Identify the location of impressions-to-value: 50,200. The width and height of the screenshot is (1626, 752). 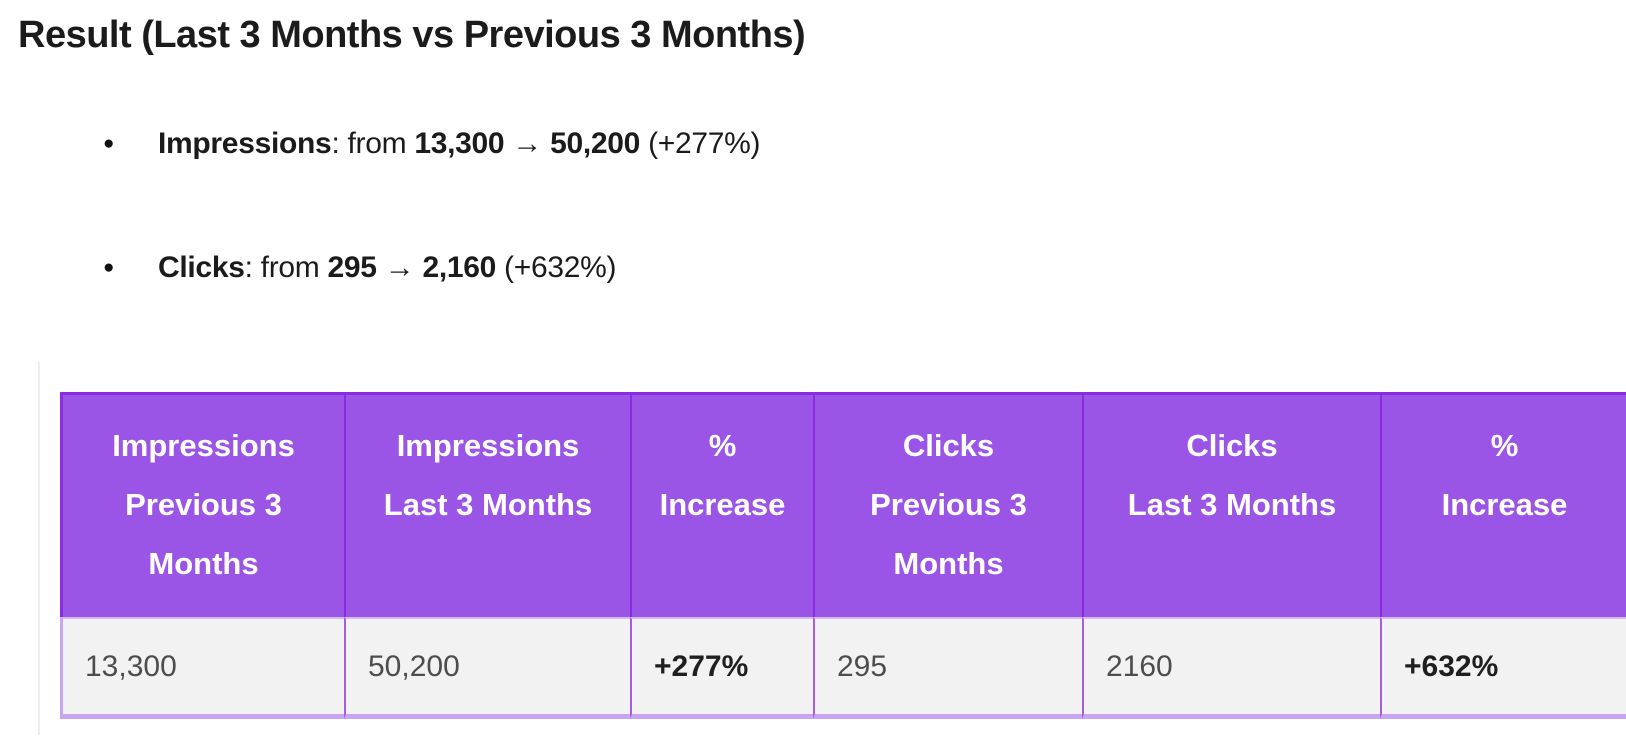
(595, 143).